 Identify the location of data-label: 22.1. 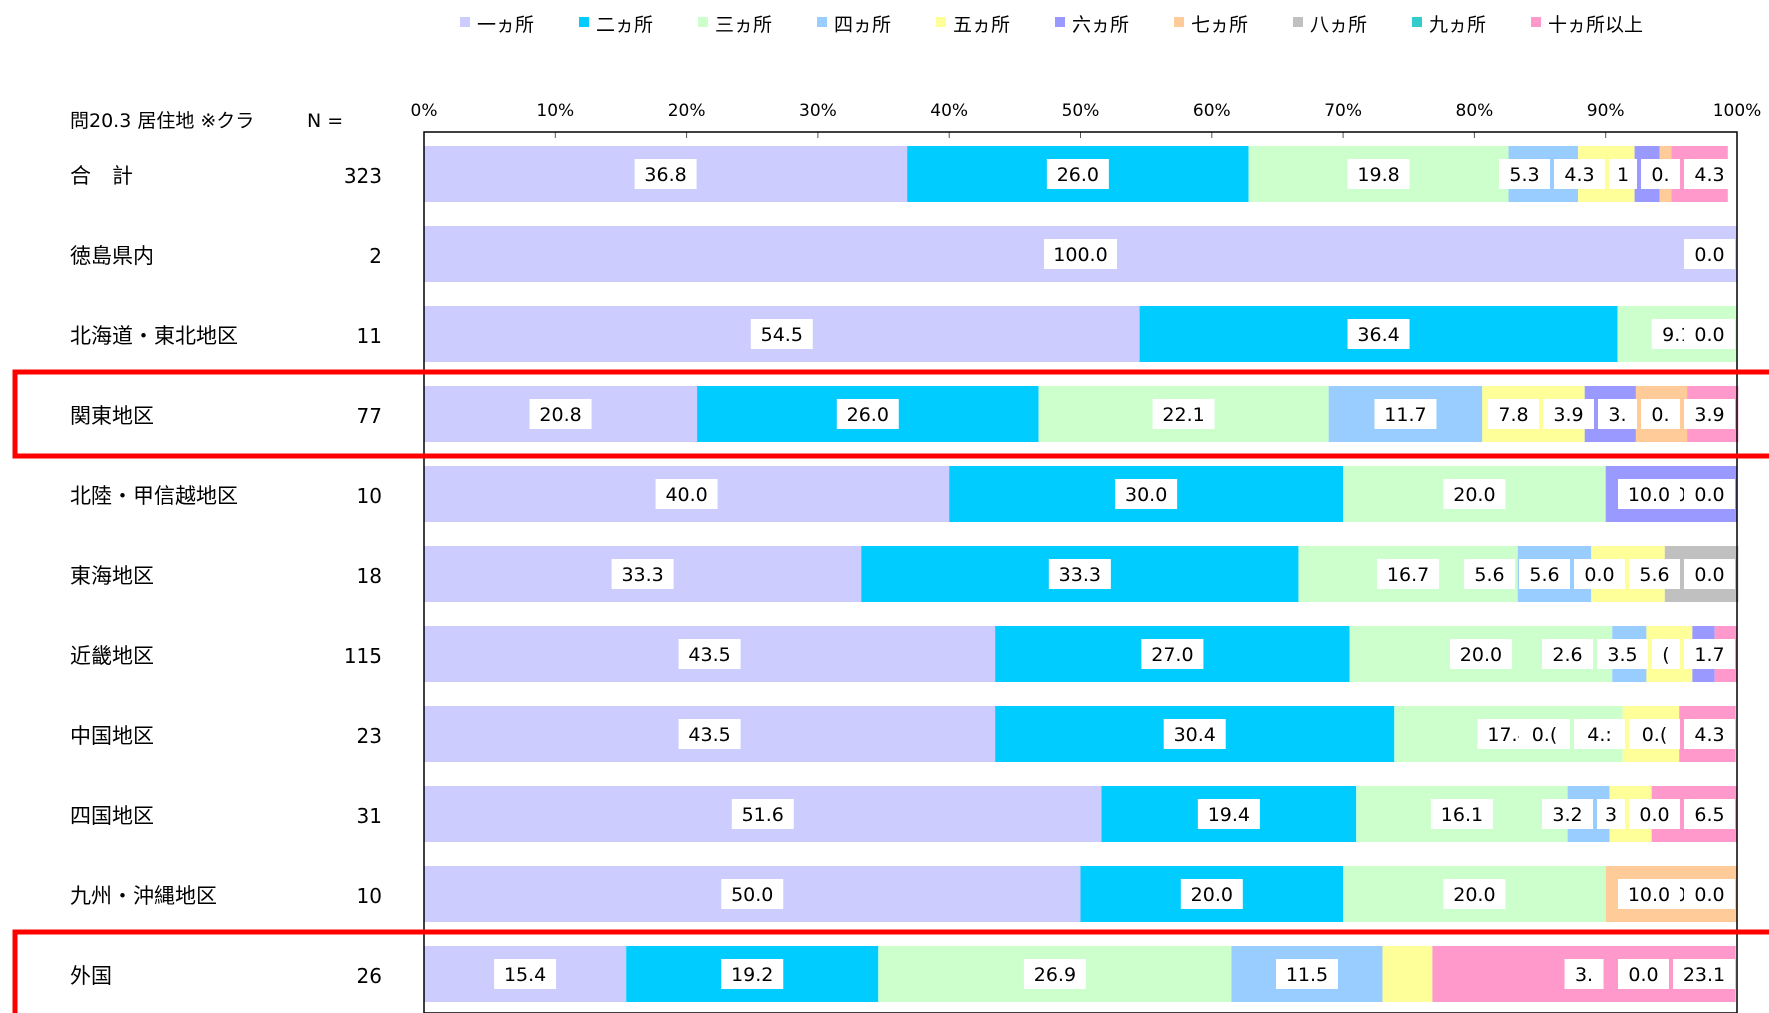
(1183, 415).